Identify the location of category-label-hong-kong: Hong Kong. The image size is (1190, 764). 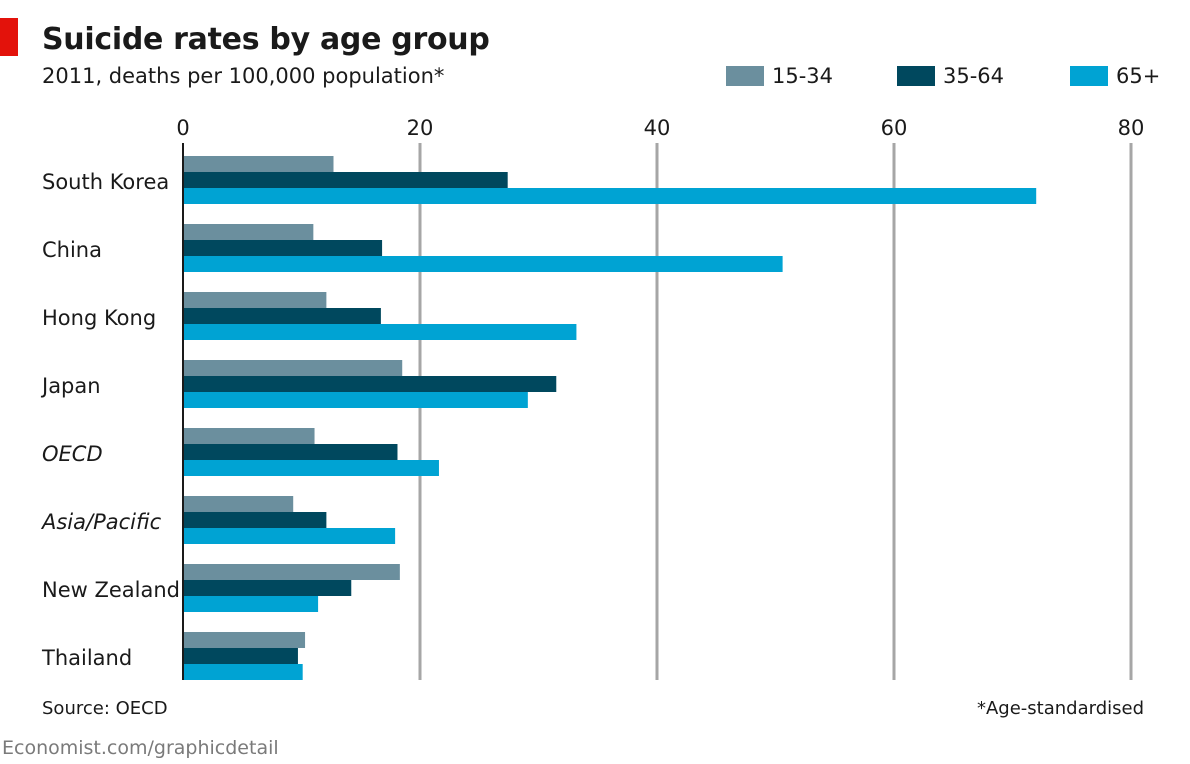
(99, 318).